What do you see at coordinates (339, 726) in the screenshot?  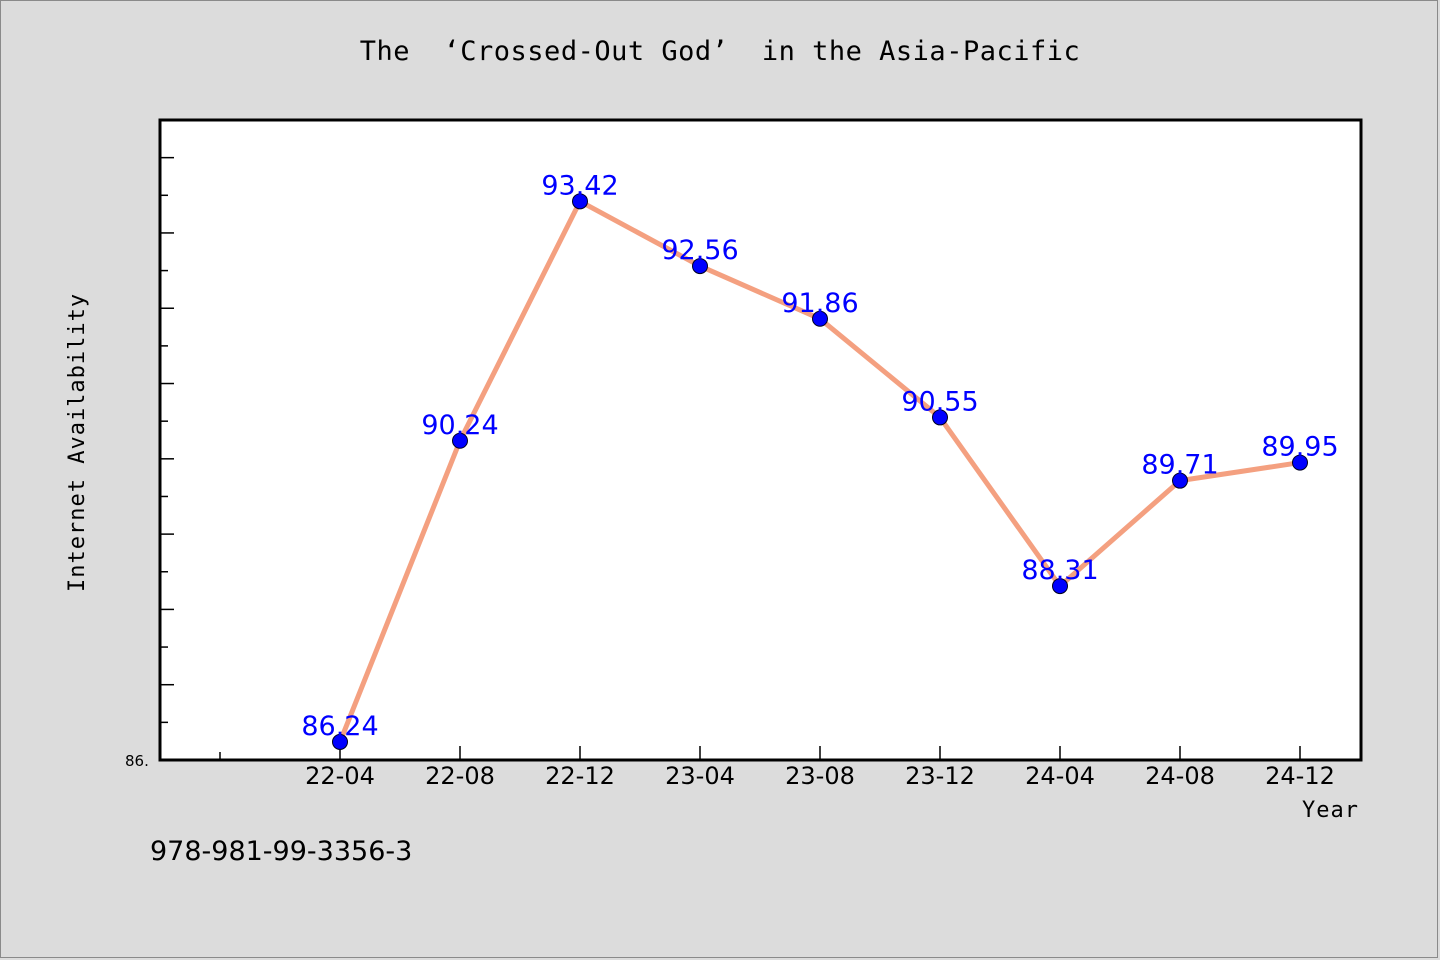 I see `data-label: 86.24` at bounding box center [339, 726].